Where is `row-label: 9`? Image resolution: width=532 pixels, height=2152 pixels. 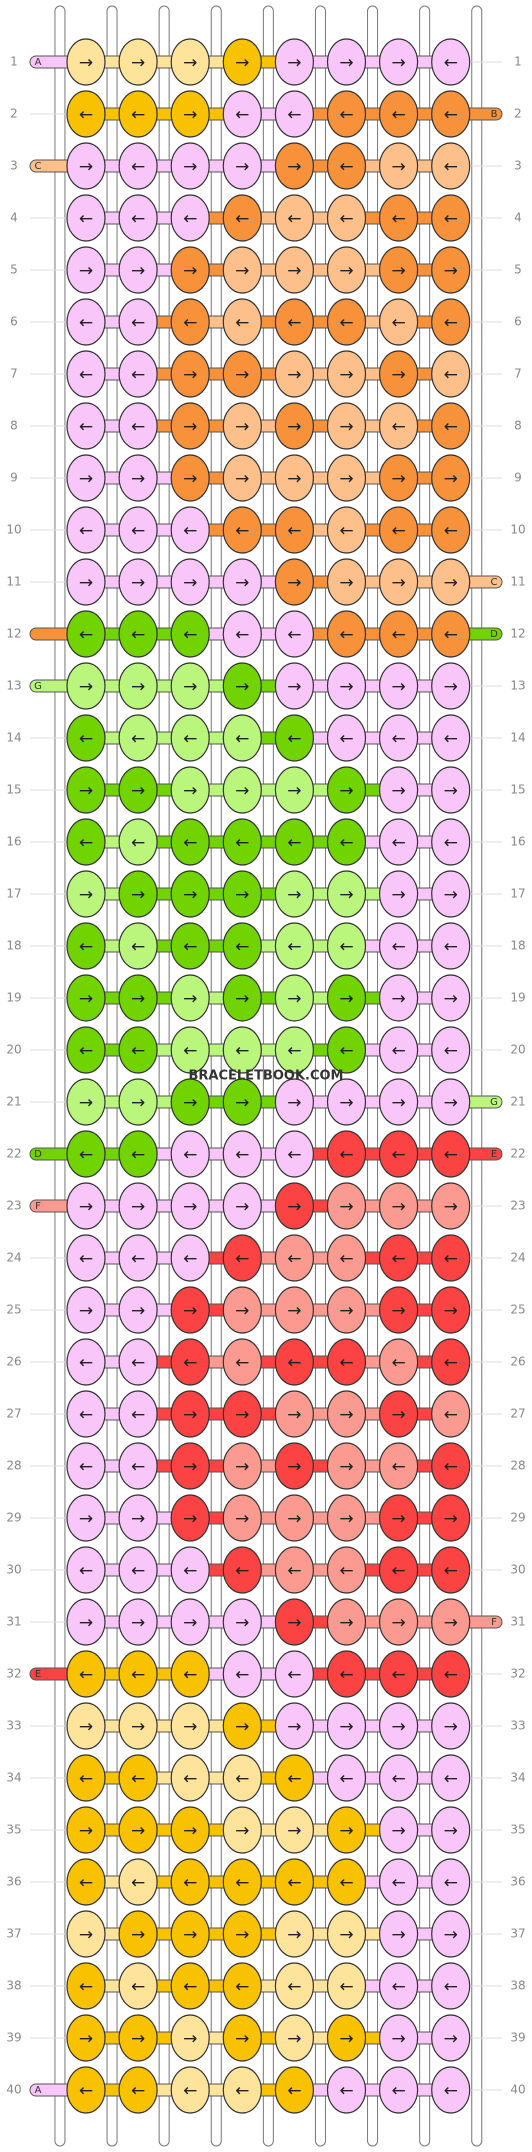
row-label: 9 is located at coordinates (14, 478).